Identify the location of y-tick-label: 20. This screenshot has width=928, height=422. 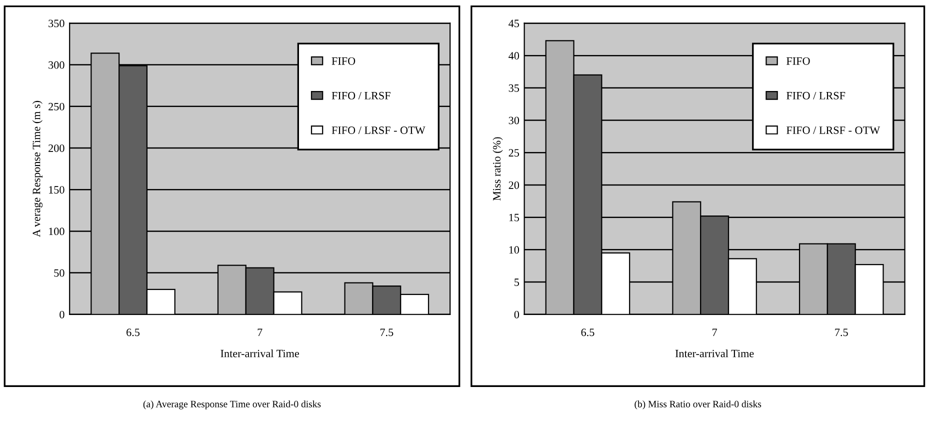
(514, 185).